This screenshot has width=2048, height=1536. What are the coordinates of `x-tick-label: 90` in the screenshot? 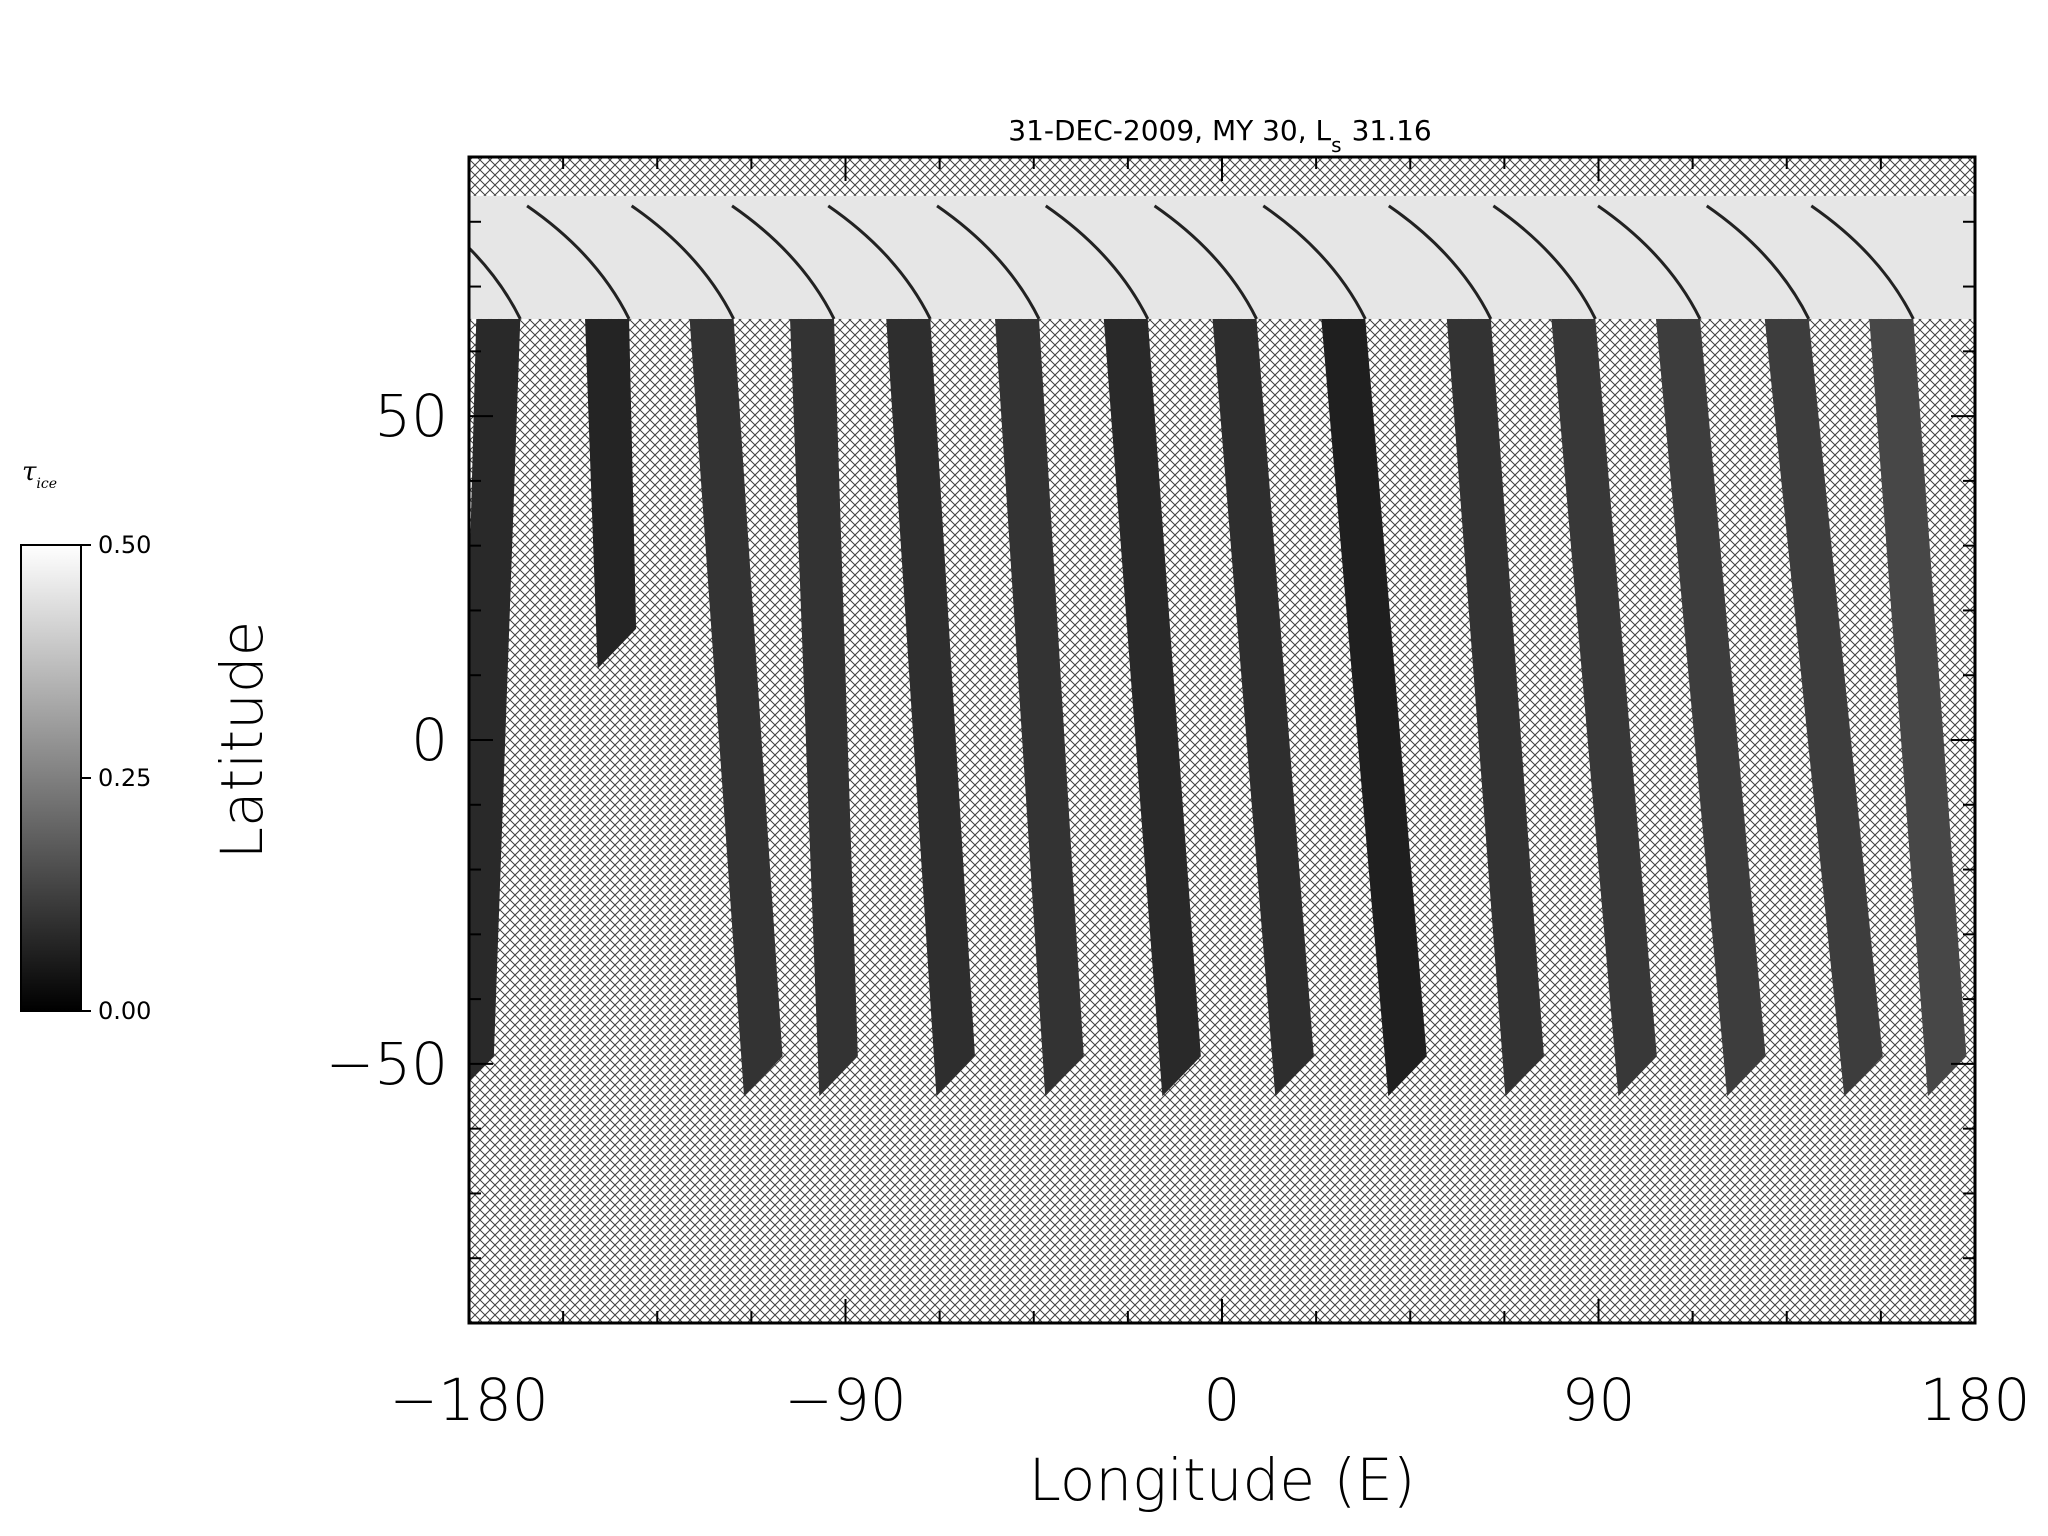 It's located at (1599, 1400).